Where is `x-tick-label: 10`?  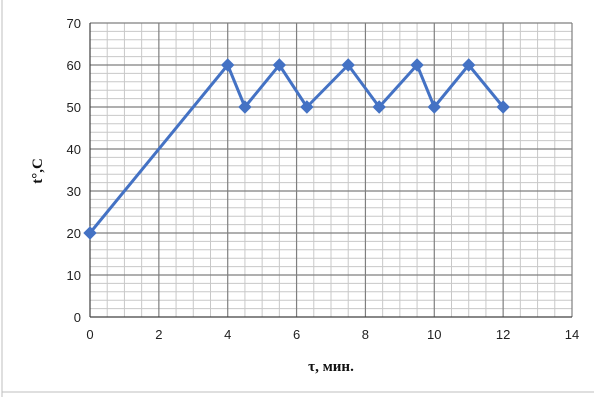 x-tick-label: 10 is located at coordinates (434, 334).